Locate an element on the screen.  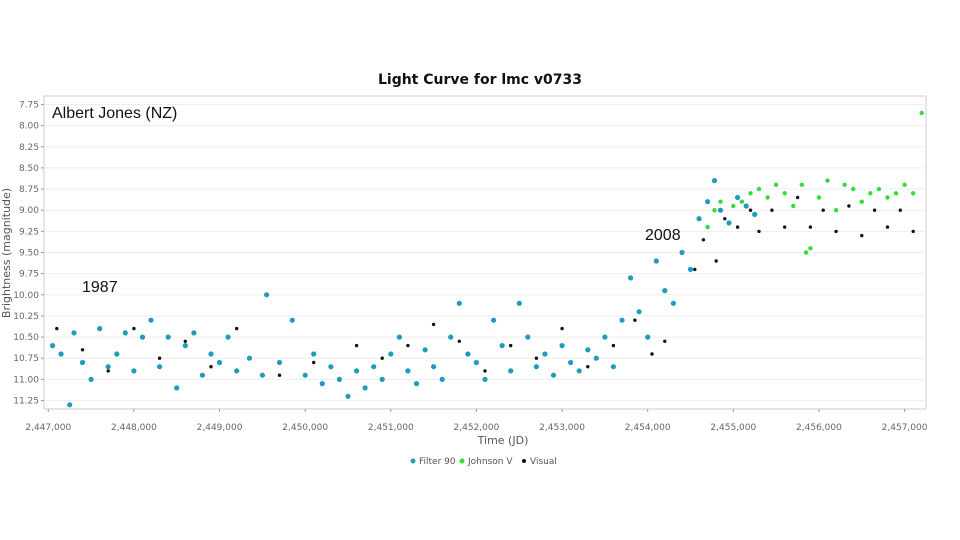
y-tick-label: 10.25 is located at coordinates (26, 317).